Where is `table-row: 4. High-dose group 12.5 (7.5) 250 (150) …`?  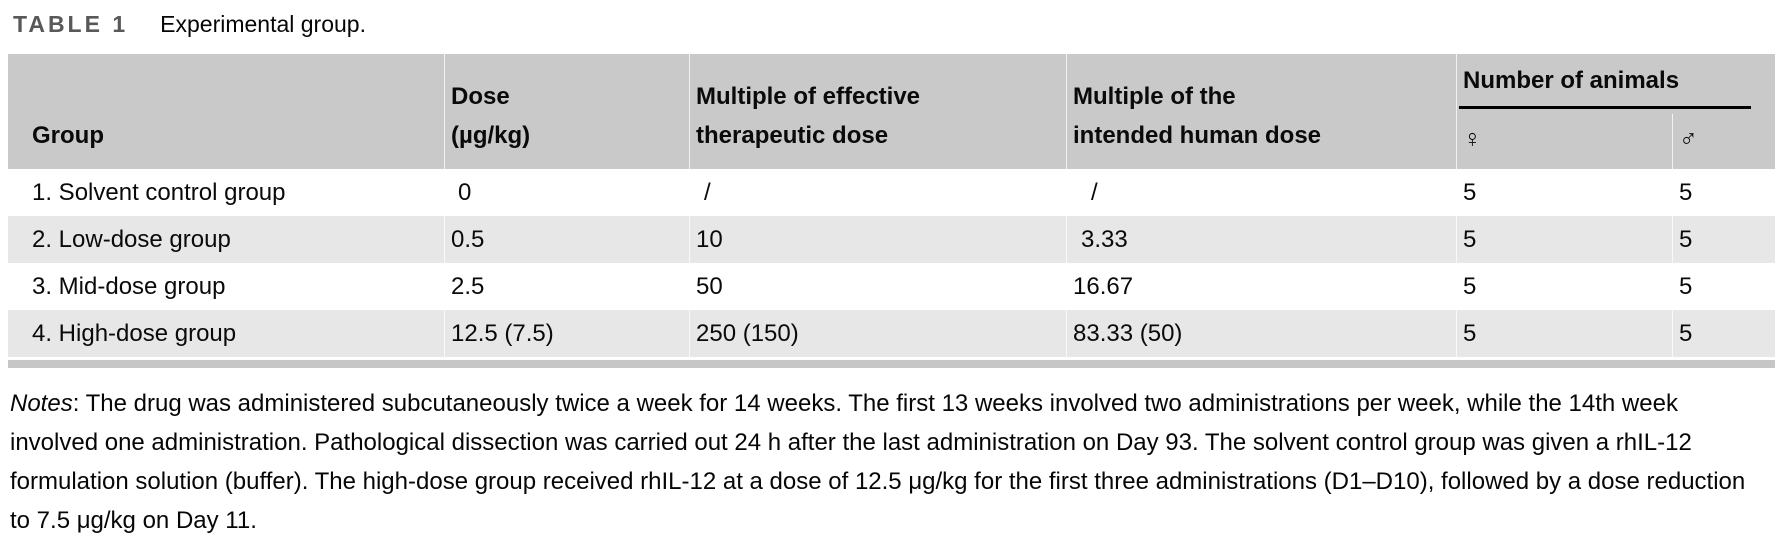
table-row: 4. High-dose group 12.5 (7.5) 250 (150) … is located at coordinates (892, 333).